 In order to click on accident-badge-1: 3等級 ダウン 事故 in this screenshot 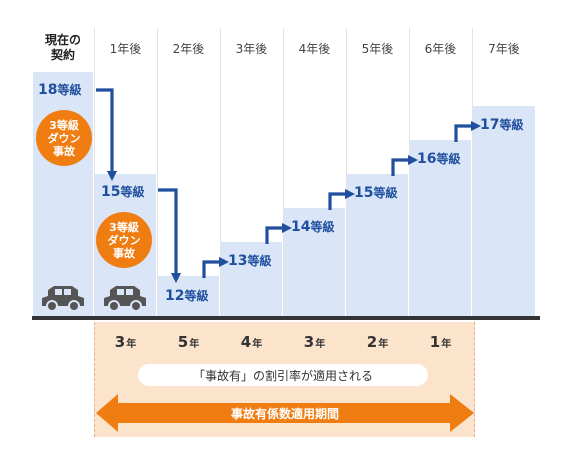, I will do `click(64, 138)`.